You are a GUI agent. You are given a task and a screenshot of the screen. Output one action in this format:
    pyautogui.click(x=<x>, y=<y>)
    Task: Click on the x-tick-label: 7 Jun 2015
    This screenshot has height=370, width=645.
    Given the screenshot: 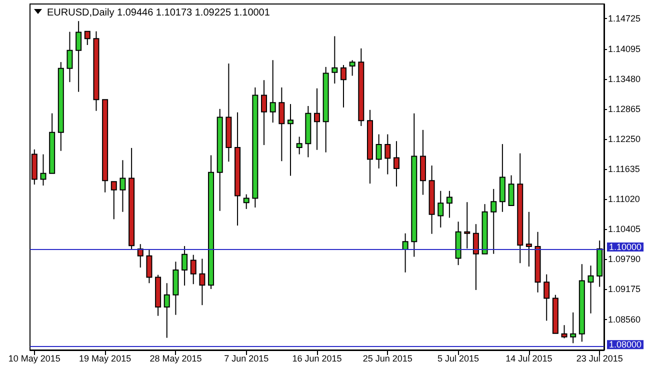 What is the action you would take?
    pyautogui.click(x=246, y=359)
    